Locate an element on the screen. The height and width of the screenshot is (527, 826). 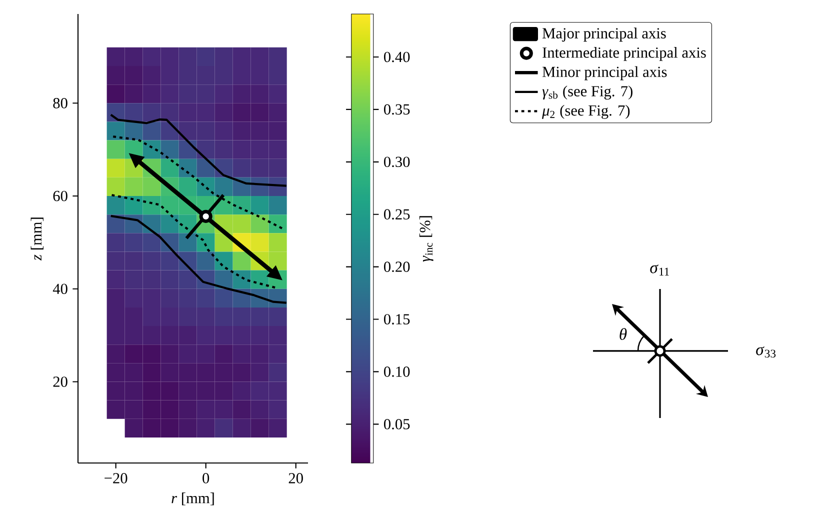
color-bar-label: 0.15 is located at coordinates (397, 319).